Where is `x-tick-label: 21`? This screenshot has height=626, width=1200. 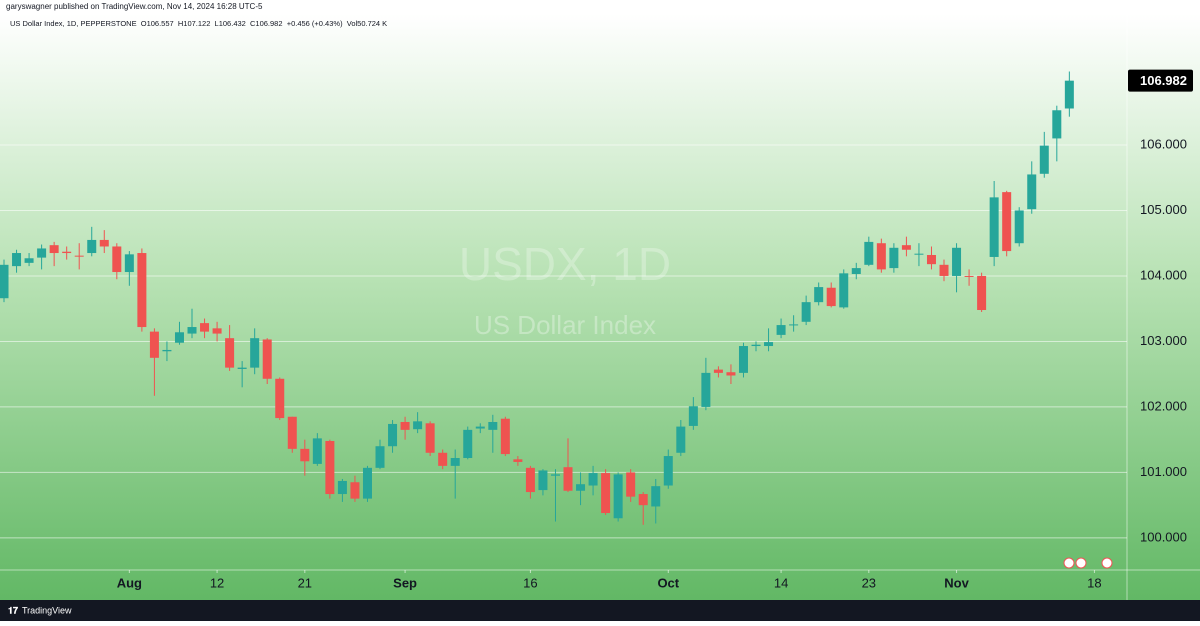
x-tick-label: 21 is located at coordinates (305, 582).